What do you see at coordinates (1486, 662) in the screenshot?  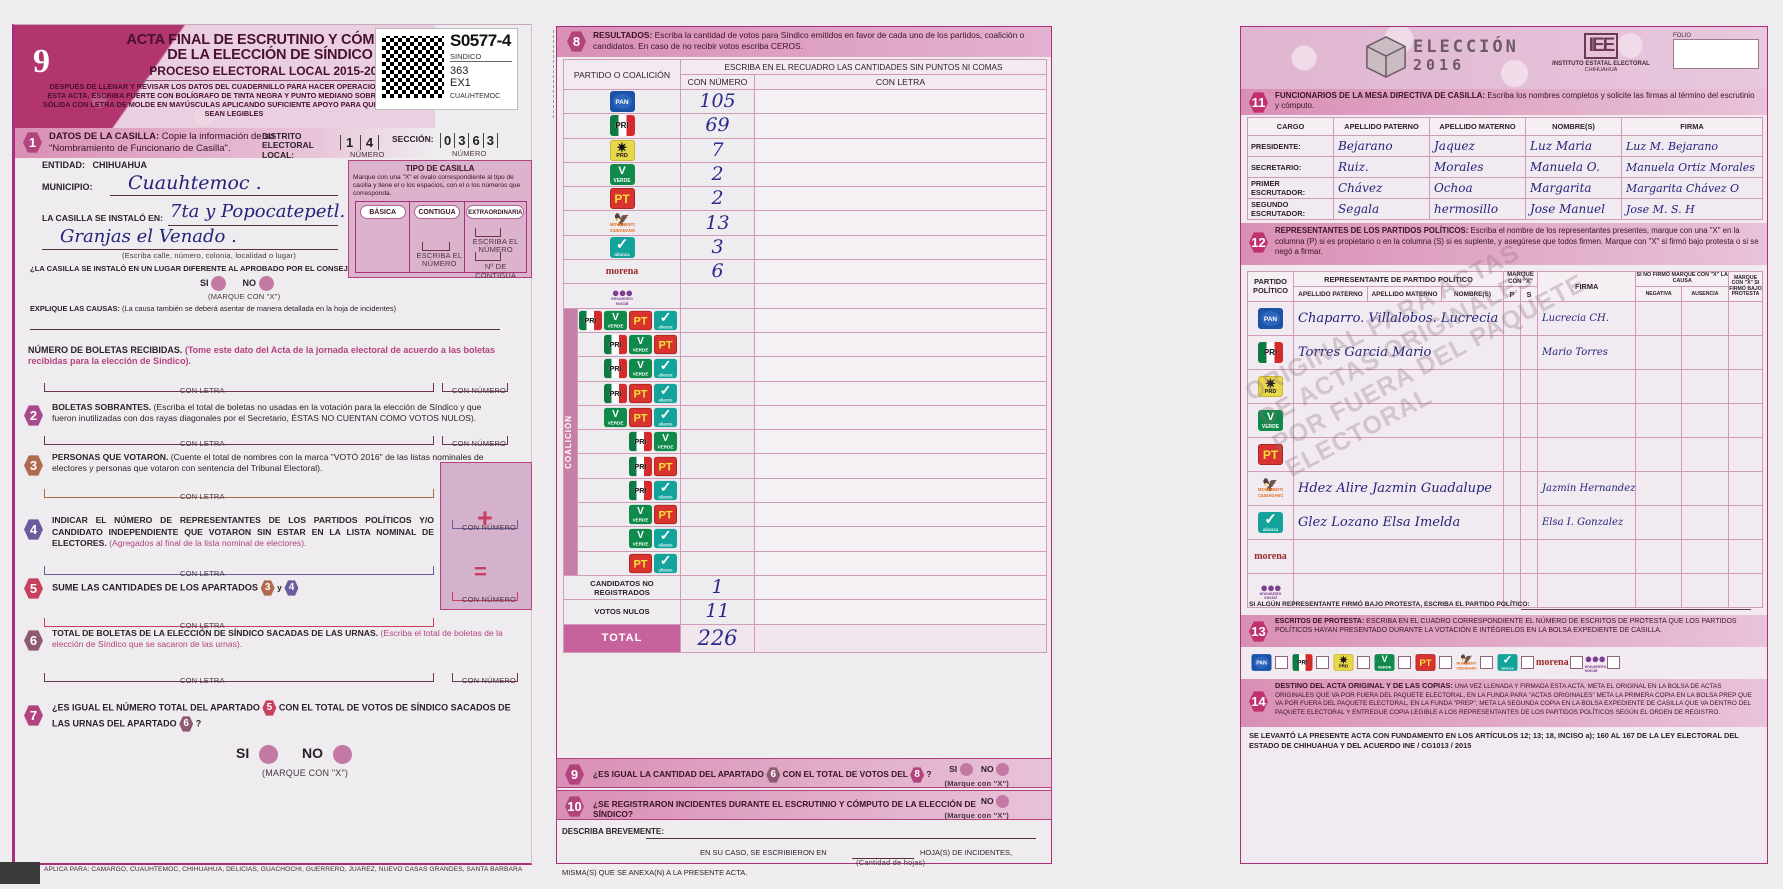 I see `protest-count-box-mc` at bounding box center [1486, 662].